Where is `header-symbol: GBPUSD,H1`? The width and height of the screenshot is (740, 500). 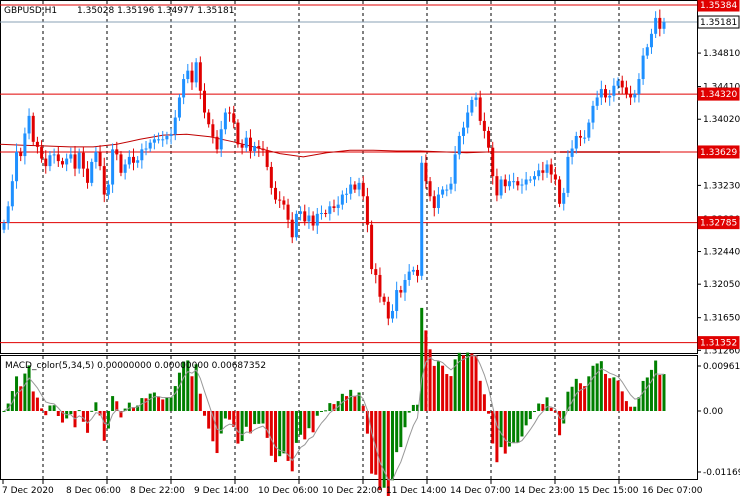
header-symbol: GBPUSD,H1 is located at coordinates (30, 11).